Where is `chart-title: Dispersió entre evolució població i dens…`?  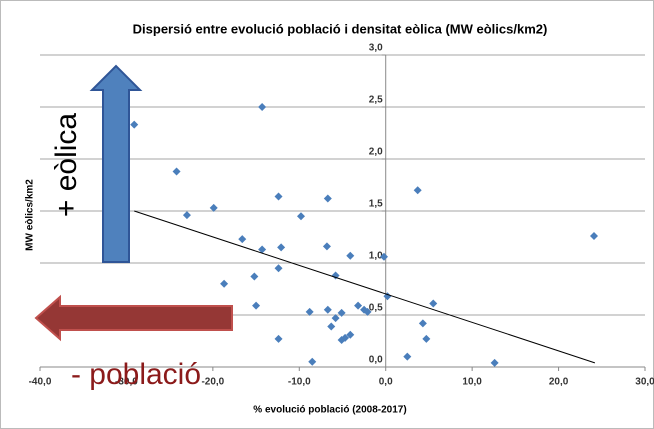 chart-title: Dispersió entre evolució població i dens… is located at coordinates (340, 28).